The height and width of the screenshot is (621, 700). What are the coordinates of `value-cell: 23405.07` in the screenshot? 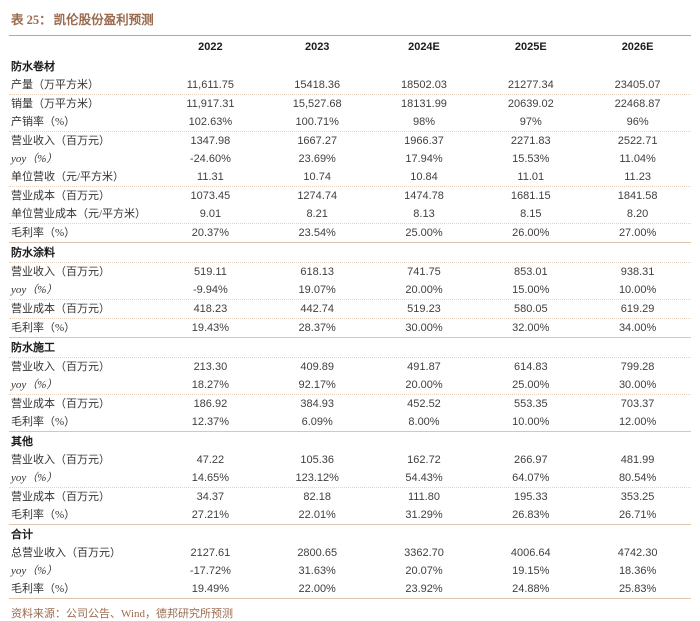 It's located at (637, 85).